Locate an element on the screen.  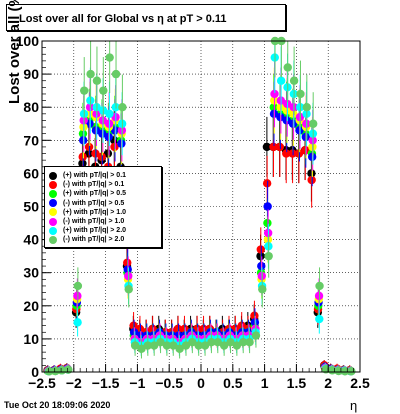
x-tick-label: −0.5 is located at coordinates (169, 383).